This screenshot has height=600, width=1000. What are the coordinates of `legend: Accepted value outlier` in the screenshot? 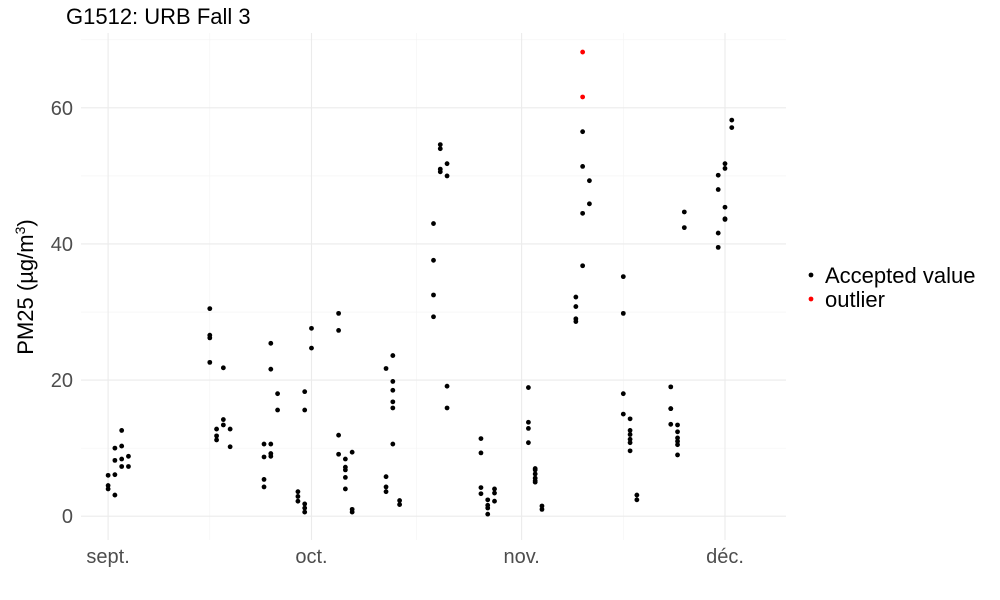 It's located at (891, 287).